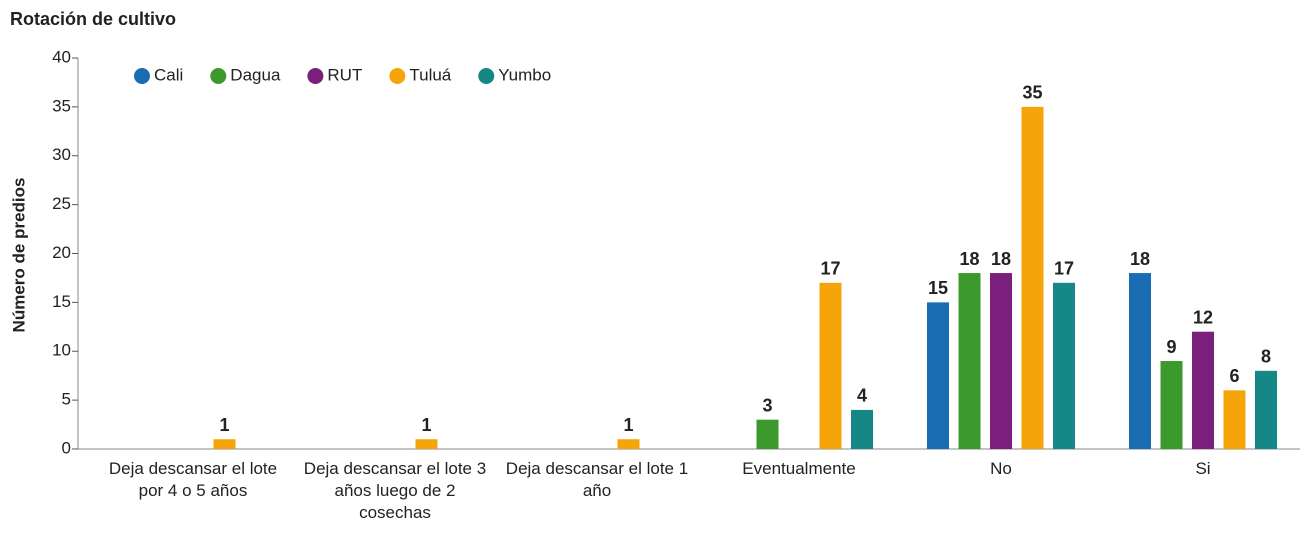 This screenshot has height=535, width=1305. I want to click on data-label: 6, so click(1234, 376).